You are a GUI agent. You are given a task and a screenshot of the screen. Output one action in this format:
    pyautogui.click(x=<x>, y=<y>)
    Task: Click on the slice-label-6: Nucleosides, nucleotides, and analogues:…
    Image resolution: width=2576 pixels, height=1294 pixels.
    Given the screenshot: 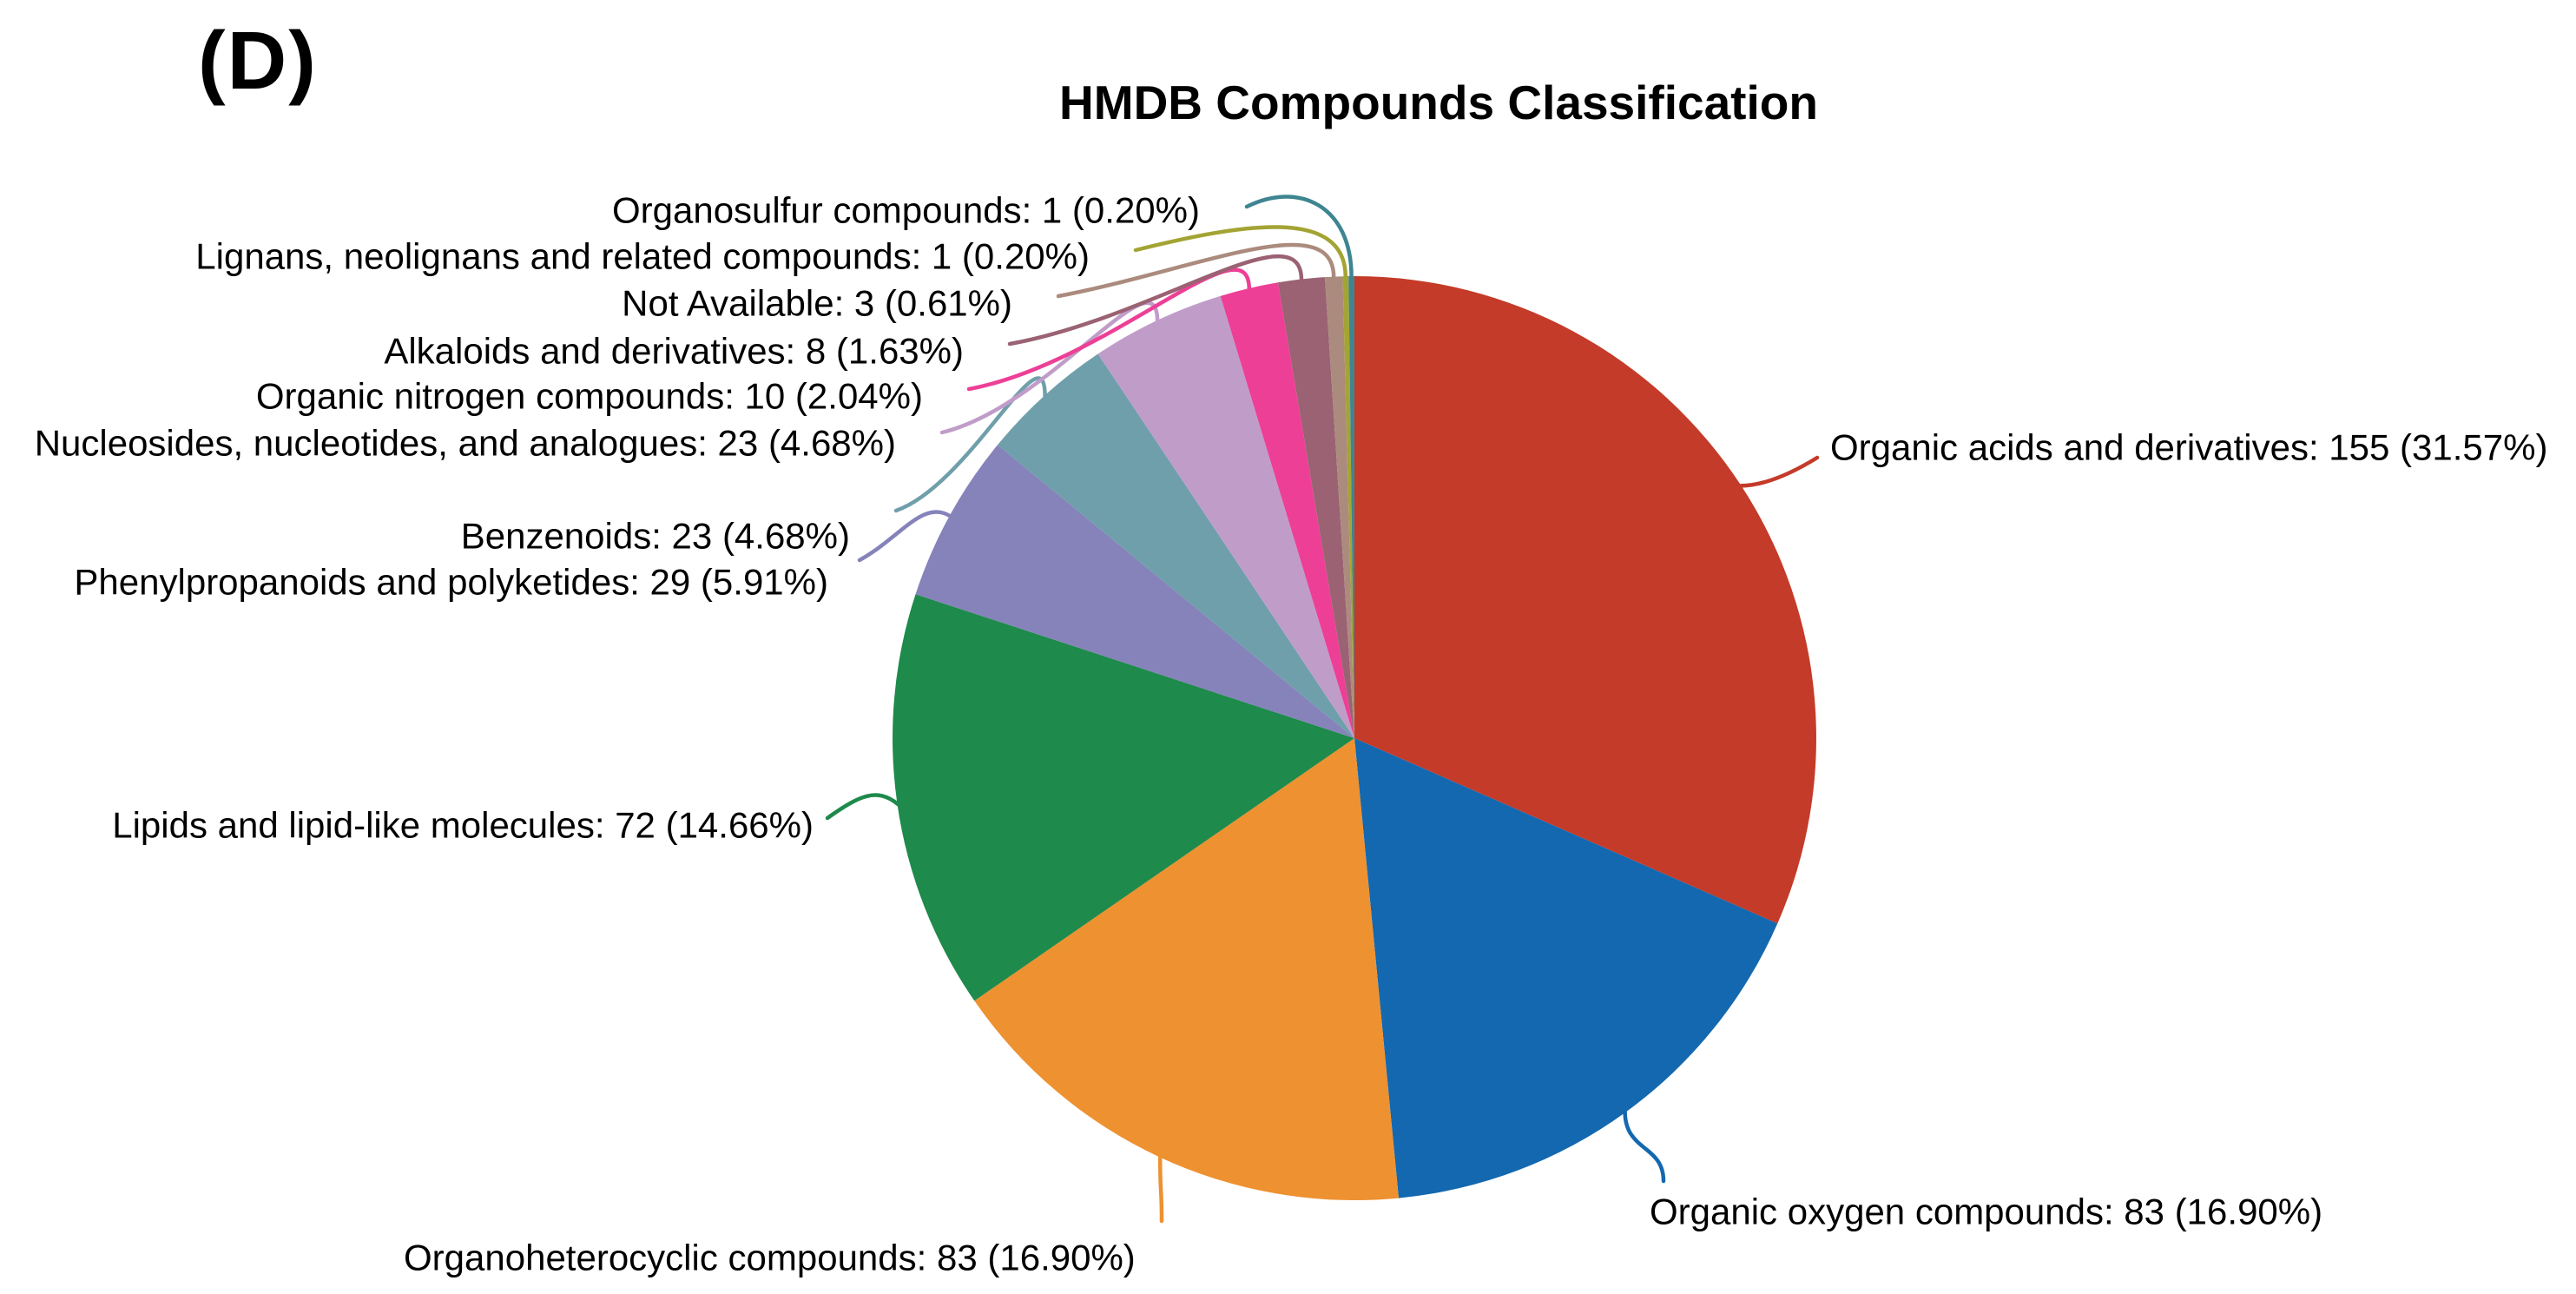 What is the action you would take?
    pyautogui.click(x=465, y=443)
    